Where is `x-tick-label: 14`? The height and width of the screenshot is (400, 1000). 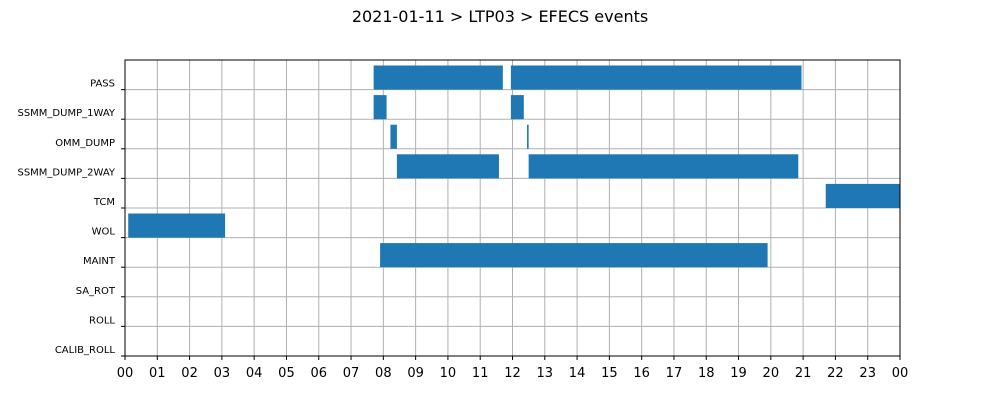 x-tick-label: 14 is located at coordinates (577, 373).